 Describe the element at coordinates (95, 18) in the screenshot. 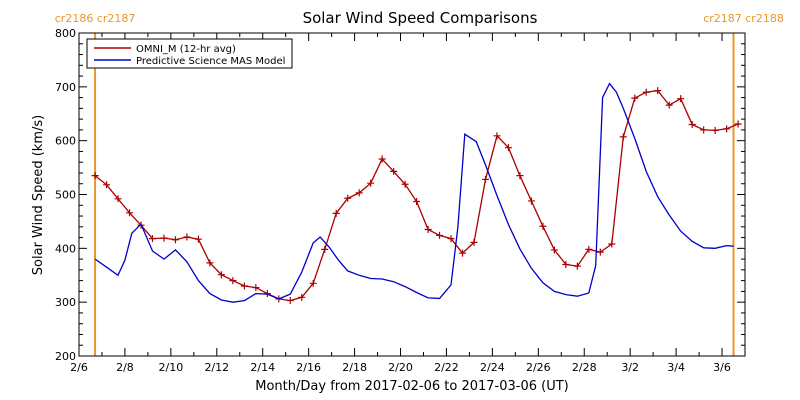

I see `carrington-boundary-label: cr2186 cr2187` at that location.